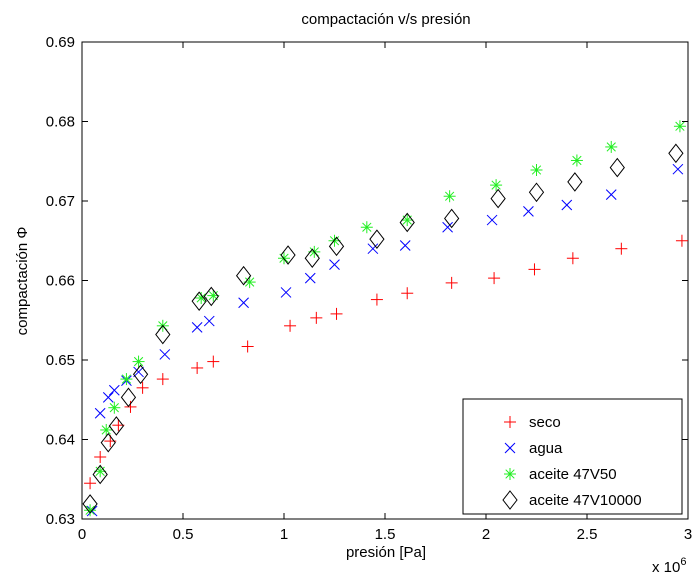 The height and width of the screenshot is (576, 693). Describe the element at coordinates (385, 19) in the screenshot. I see `chart-title: compactación v/s presión` at that location.